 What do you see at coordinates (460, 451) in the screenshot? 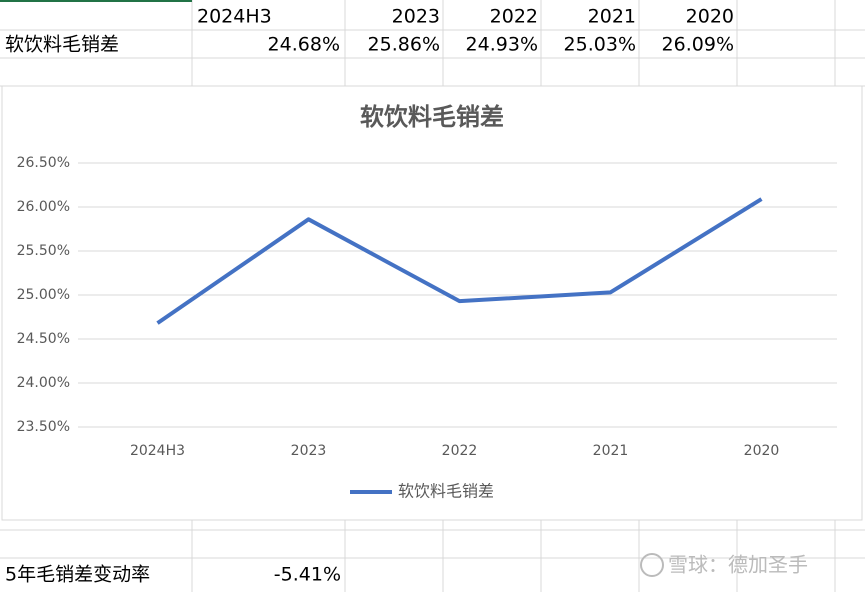
I see `x-tick-label: 2022` at bounding box center [460, 451].